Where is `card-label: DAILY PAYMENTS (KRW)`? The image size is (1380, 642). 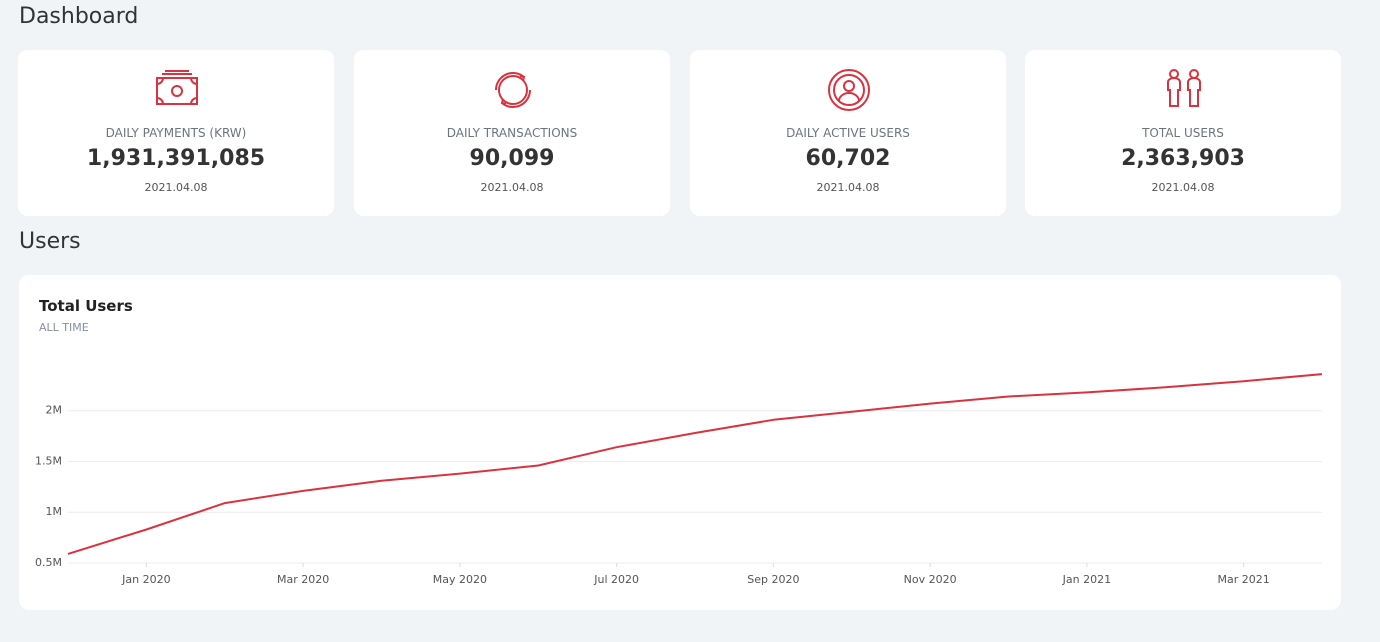
card-label: DAILY PAYMENTS (KRW) is located at coordinates (176, 133).